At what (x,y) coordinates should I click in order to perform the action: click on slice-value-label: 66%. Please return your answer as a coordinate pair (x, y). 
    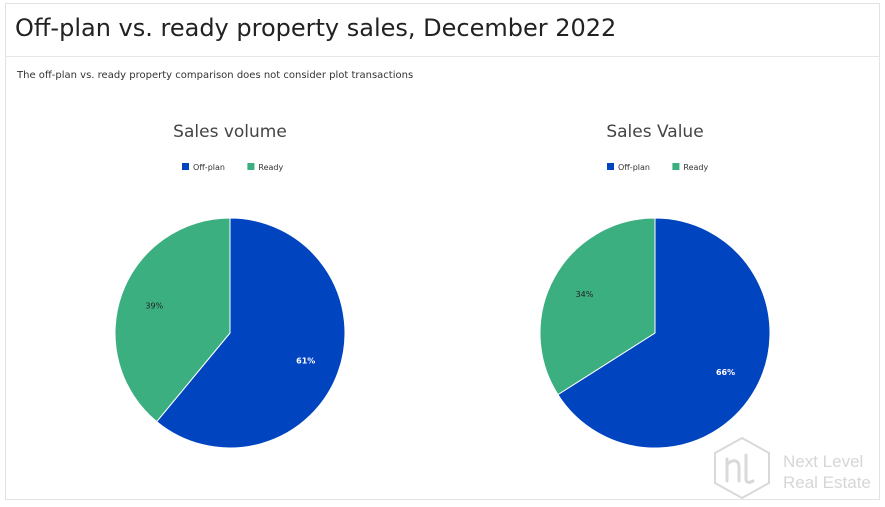
    Looking at the image, I should click on (725, 372).